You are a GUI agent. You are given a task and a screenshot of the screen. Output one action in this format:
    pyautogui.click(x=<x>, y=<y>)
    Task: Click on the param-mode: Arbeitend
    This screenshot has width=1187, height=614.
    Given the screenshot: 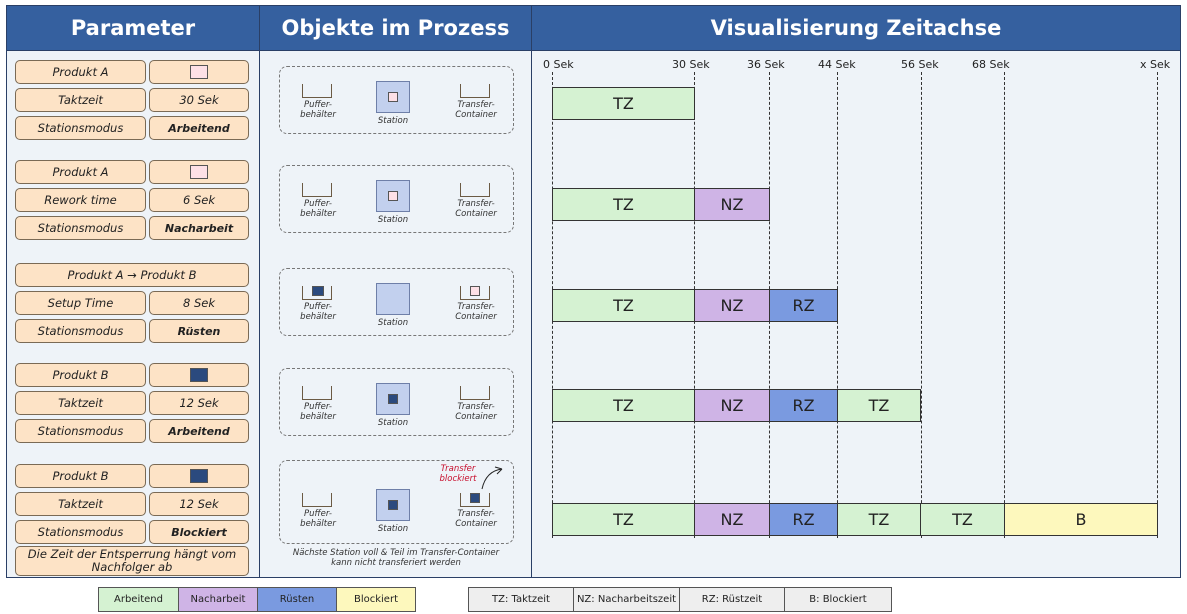 What is the action you would take?
    pyautogui.click(x=199, y=431)
    